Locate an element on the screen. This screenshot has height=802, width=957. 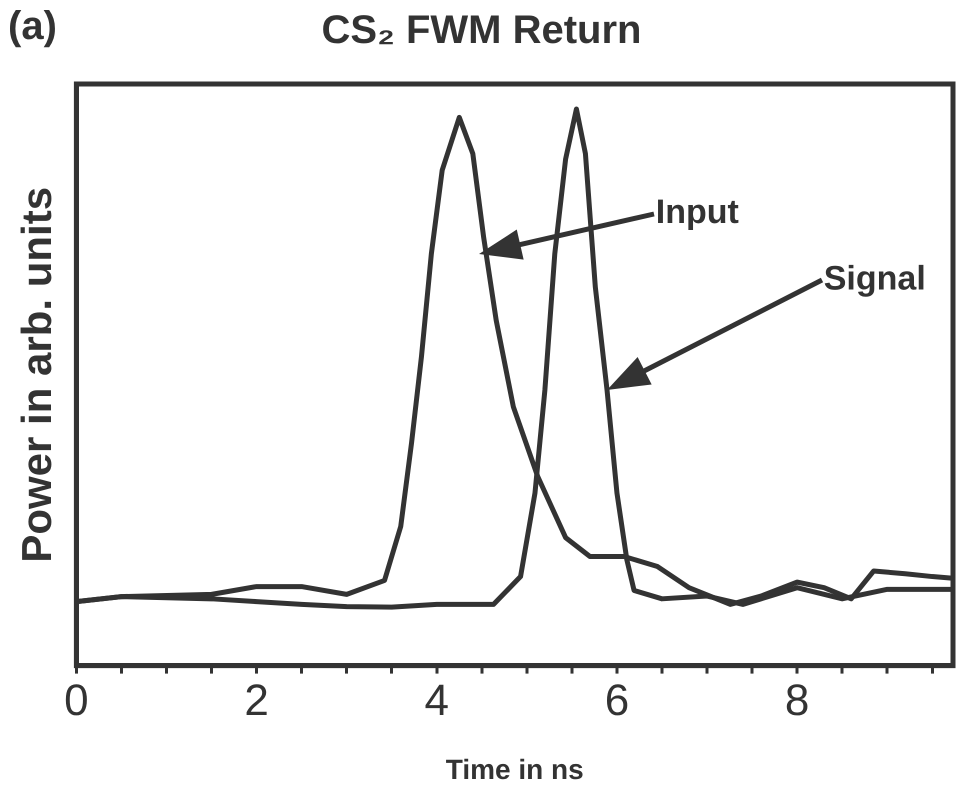
x-tick-label: 8 is located at coordinates (797, 701).